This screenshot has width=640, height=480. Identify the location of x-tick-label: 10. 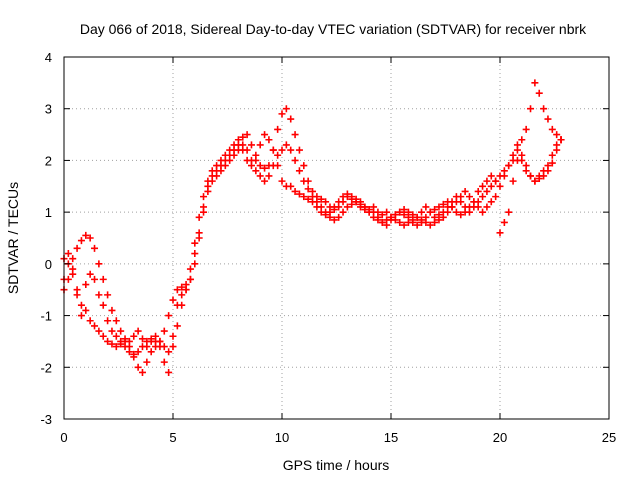
(282, 437).